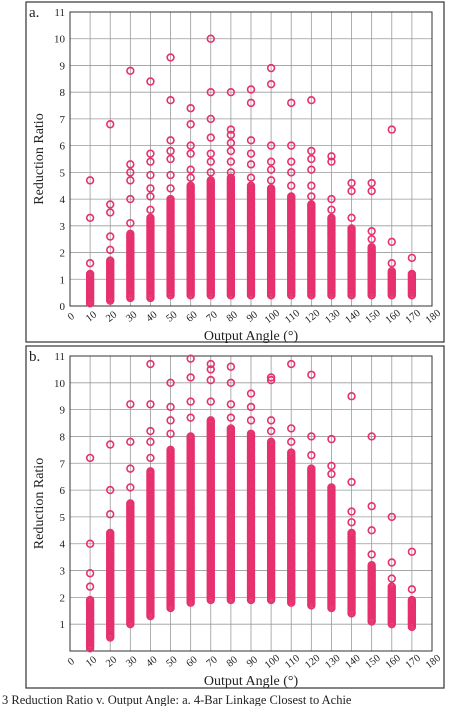 The image size is (474, 711). What do you see at coordinates (63, 411) in the screenshot?
I see `y-tick-label: 9` at bounding box center [63, 411].